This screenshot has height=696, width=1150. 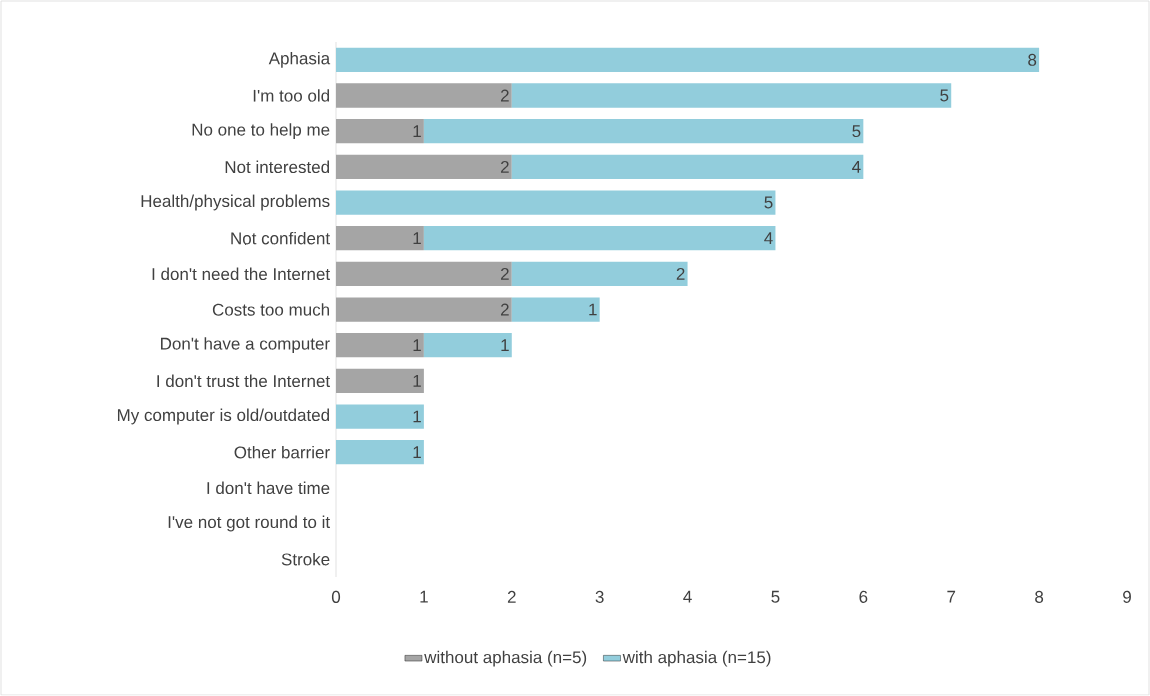 I want to click on y-tick-label: Costs too much, so click(x=271, y=309).